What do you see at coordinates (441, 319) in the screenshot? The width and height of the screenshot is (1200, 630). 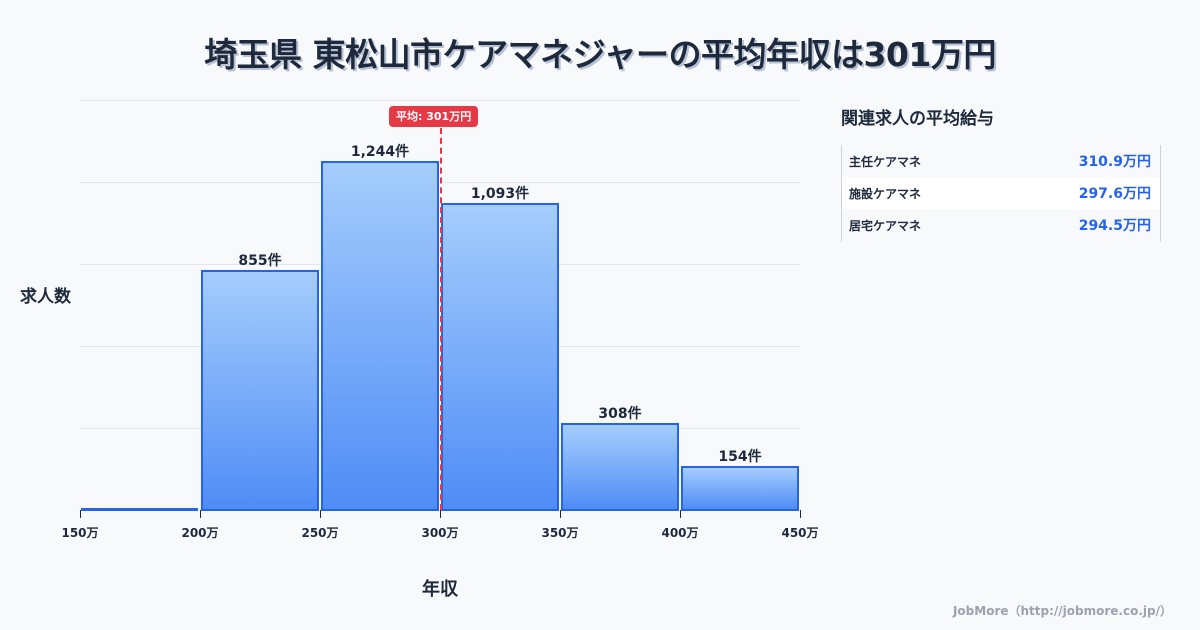 I see `average-line` at bounding box center [441, 319].